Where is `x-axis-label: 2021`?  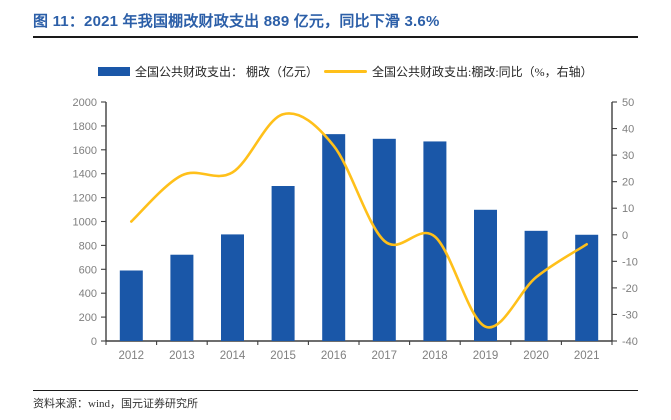 x-axis-label: 2021 is located at coordinates (587, 356).